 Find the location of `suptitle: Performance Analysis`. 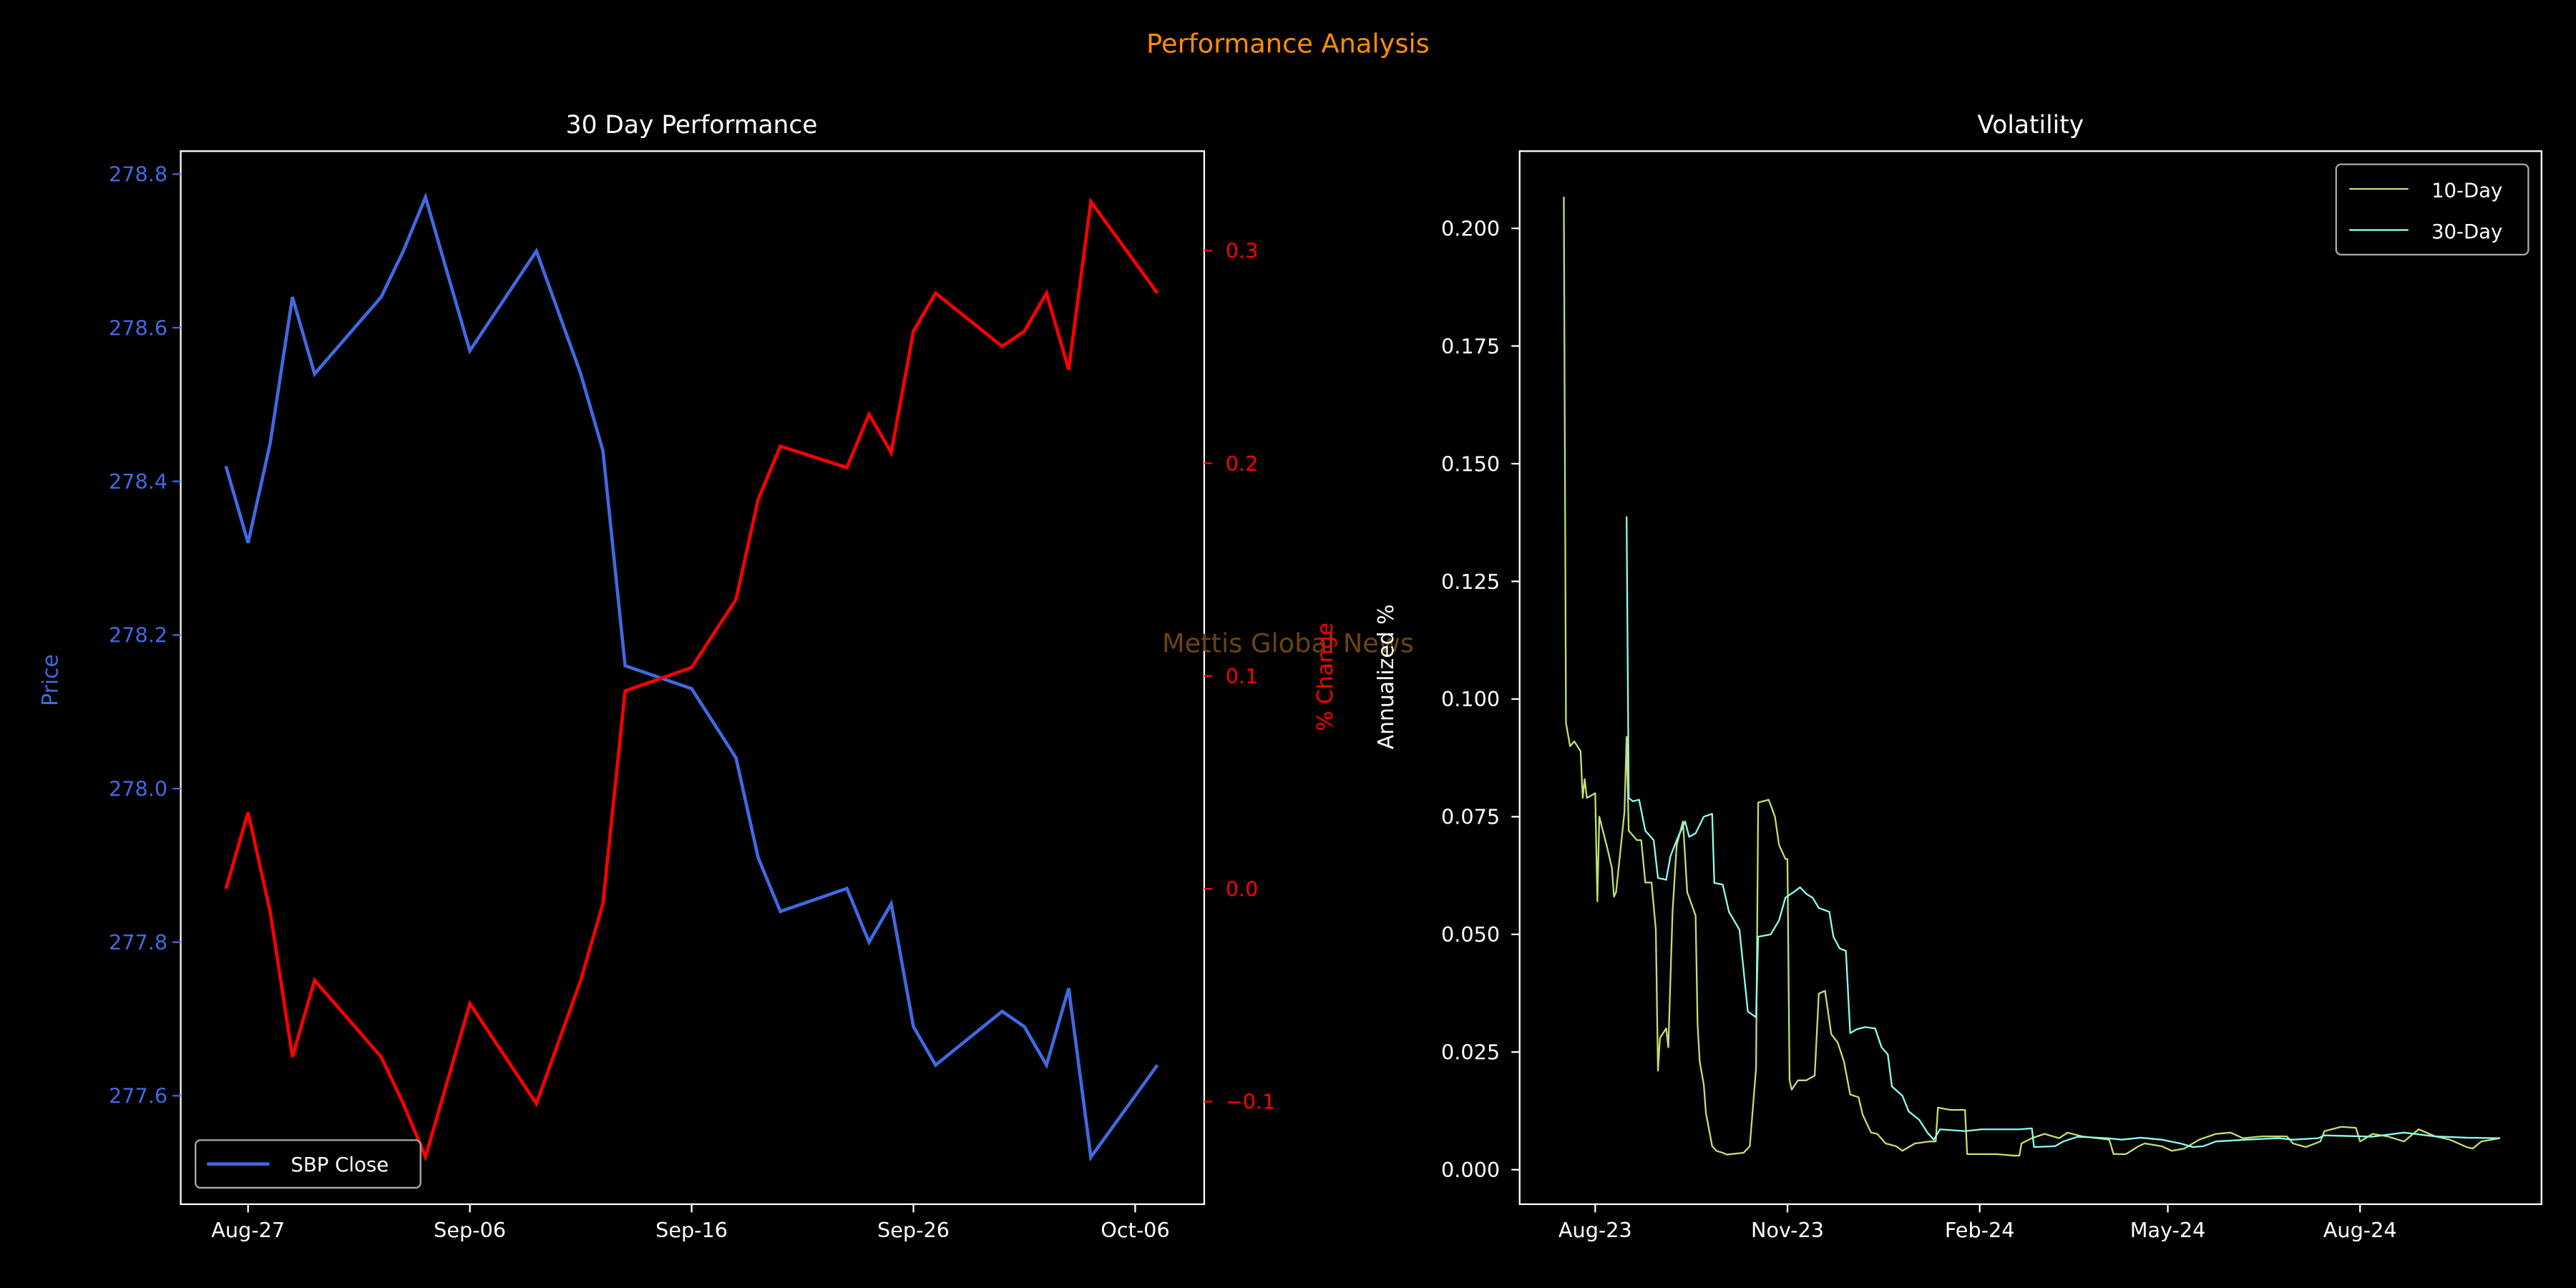

suptitle: Performance Analysis is located at coordinates (1288, 43).